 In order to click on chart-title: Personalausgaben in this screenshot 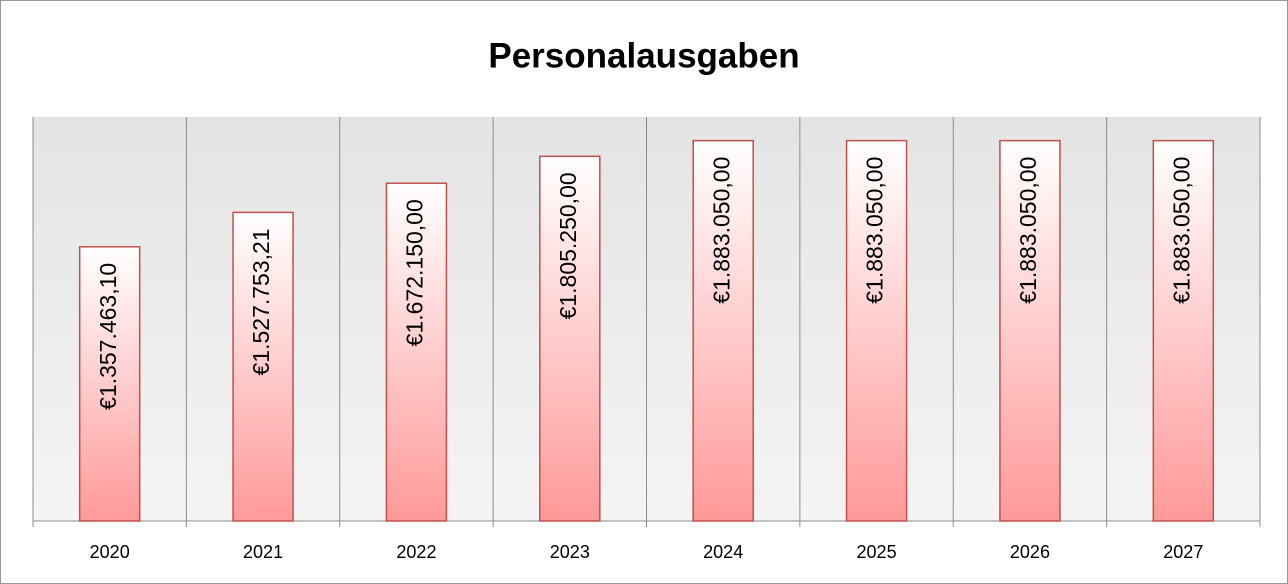, I will do `click(643, 55)`.